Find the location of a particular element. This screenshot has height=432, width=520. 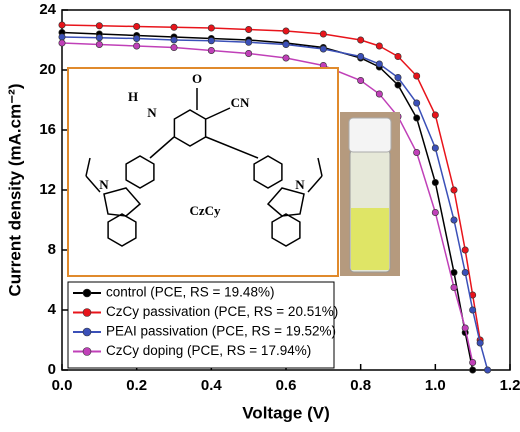

legend-label: CzCy passivation (PCE, RS = 20.51%) is located at coordinates (222, 311).